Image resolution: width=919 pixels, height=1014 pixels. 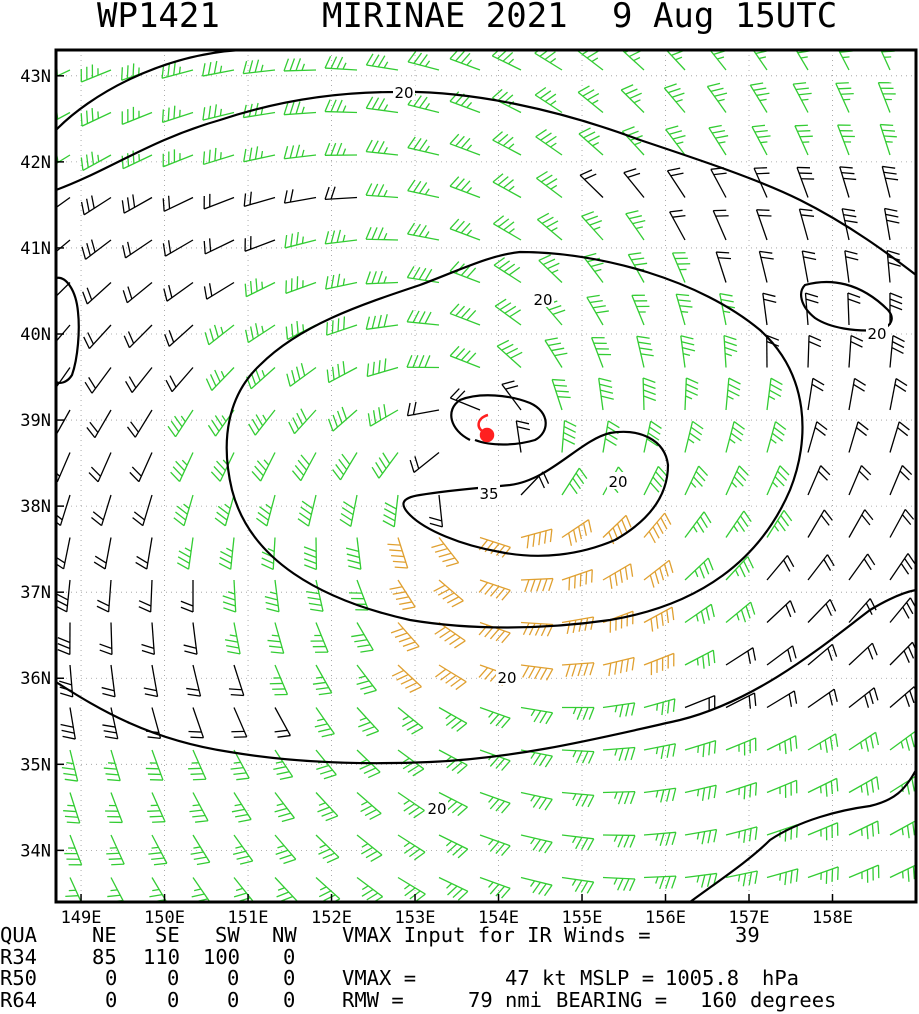 What do you see at coordinates (111, 978) in the screenshot?
I see `r50-ne: 0` at bounding box center [111, 978].